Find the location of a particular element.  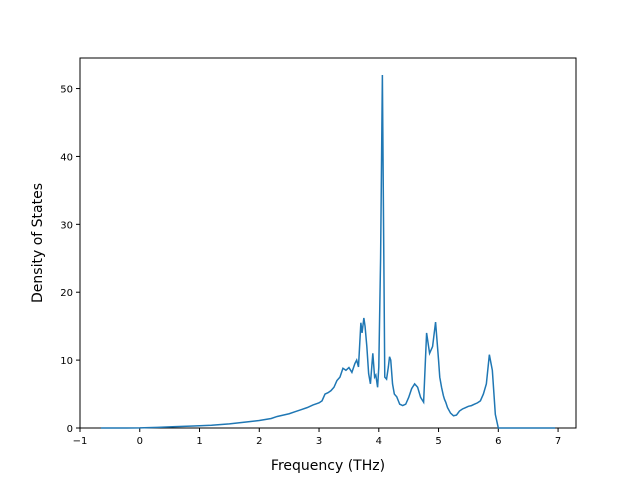

x-tick-label: −1 is located at coordinates (80, 441).